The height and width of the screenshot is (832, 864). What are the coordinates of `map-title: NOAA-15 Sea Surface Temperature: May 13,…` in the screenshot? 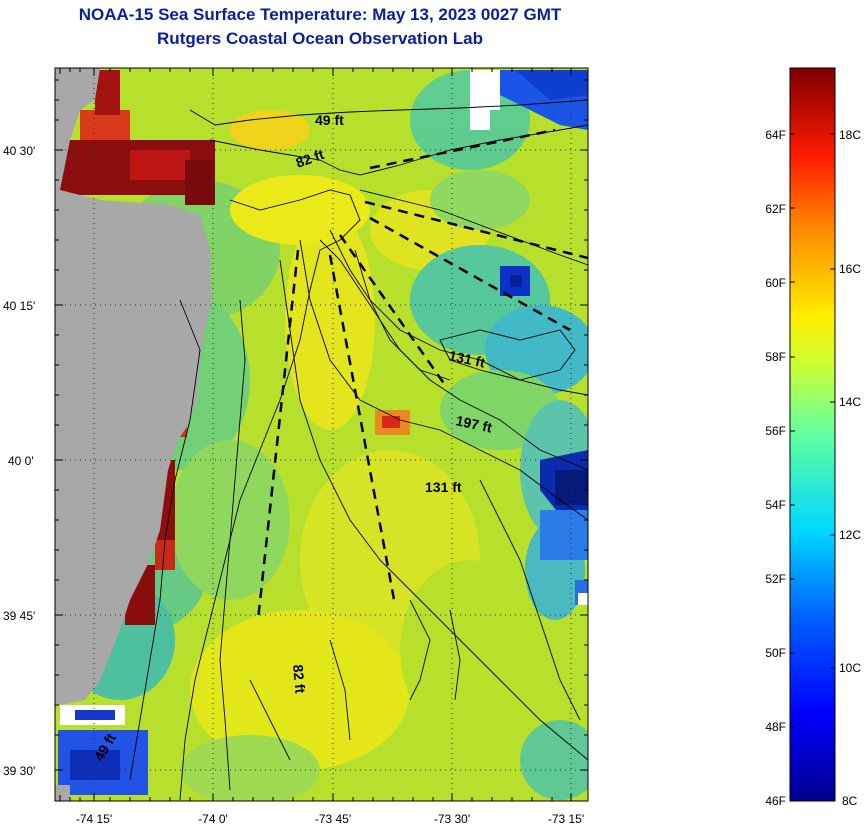 It's located at (320, 14).